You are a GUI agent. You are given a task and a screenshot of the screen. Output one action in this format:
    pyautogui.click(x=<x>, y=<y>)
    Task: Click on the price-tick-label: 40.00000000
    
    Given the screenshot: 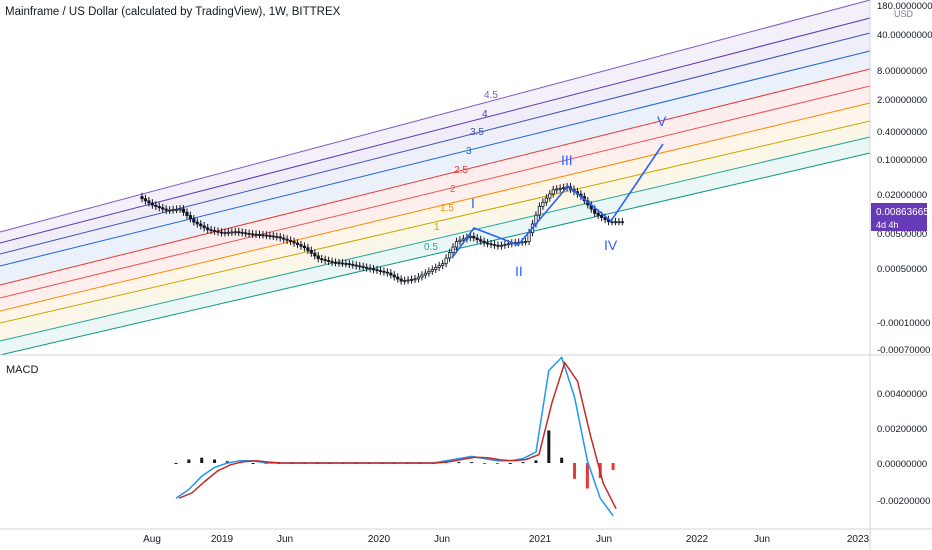 What is the action you would take?
    pyautogui.click(x=904, y=35)
    